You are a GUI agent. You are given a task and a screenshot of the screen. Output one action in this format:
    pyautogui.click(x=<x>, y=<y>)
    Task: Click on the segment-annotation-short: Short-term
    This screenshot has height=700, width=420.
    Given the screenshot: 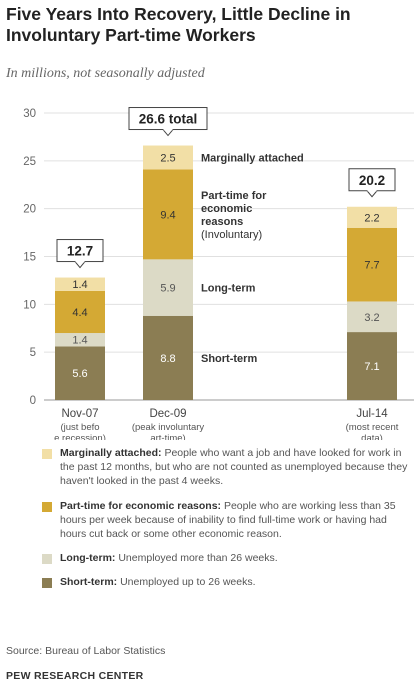 What is the action you would take?
    pyautogui.click(x=229, y=359)
    